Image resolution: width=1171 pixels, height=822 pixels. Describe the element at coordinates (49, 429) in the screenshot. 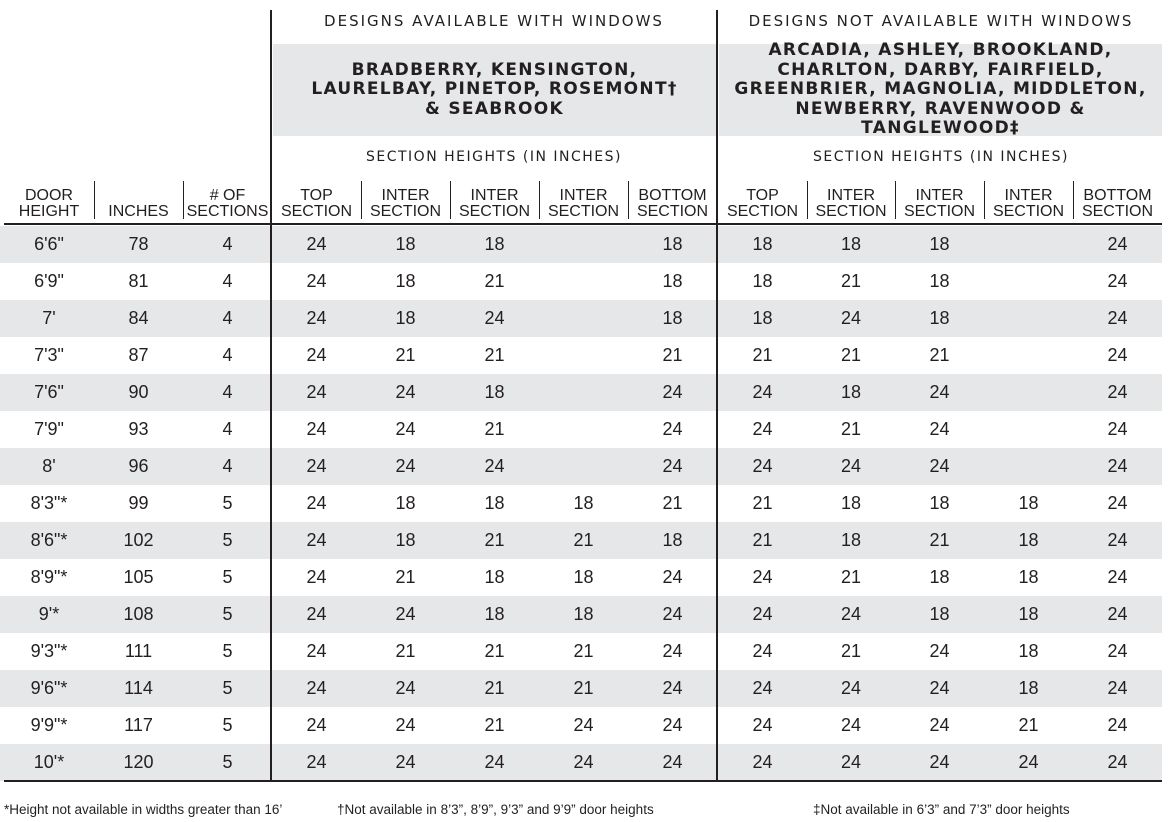

I see `cell-door-height: 7'9"` at that location.